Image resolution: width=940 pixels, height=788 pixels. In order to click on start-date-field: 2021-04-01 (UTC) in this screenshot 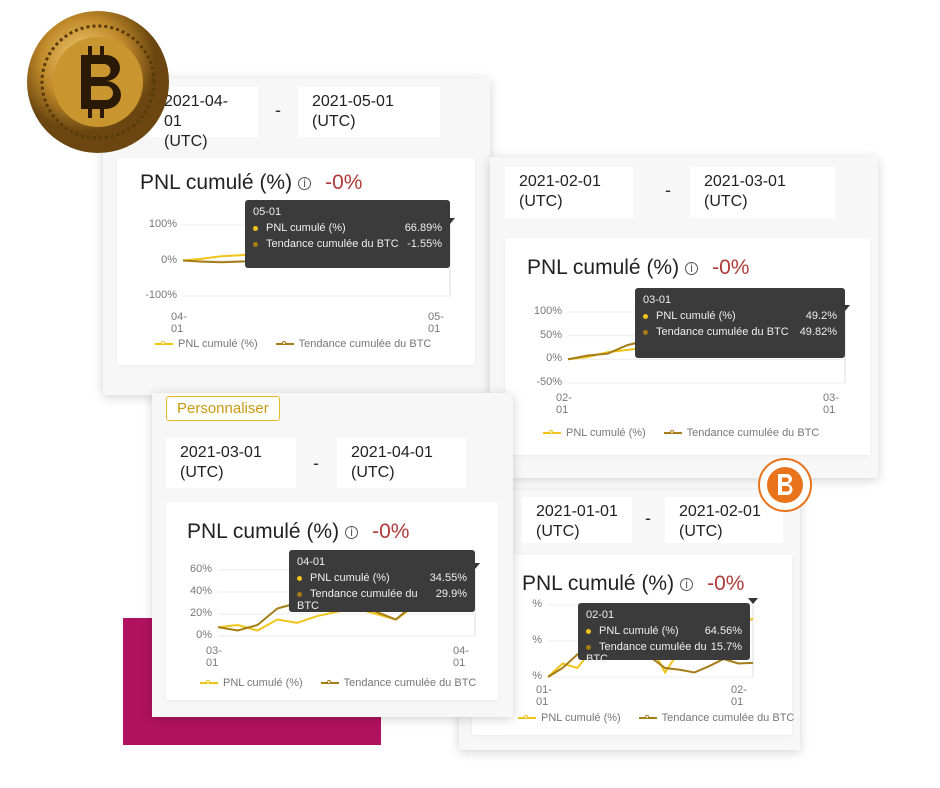, I will do `click(204, 118)`.